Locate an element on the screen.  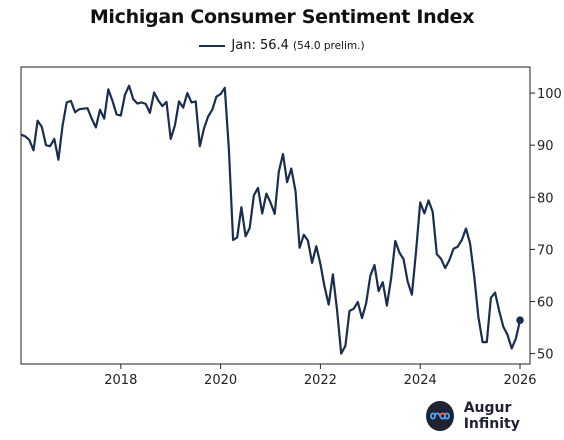
x-tick-label: 2020 is located at coordinates (220, 380).